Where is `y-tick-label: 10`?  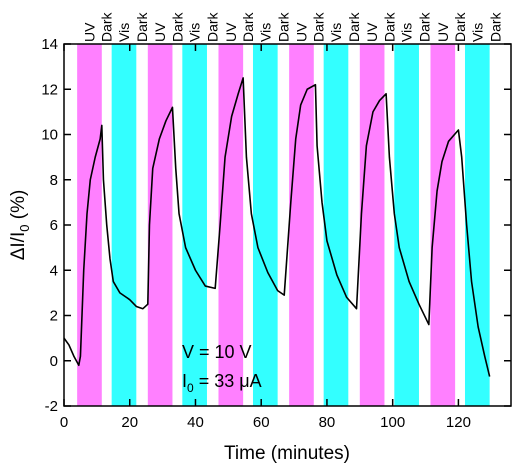
y-tick-label: 10 is located at coordinates (49, 135).